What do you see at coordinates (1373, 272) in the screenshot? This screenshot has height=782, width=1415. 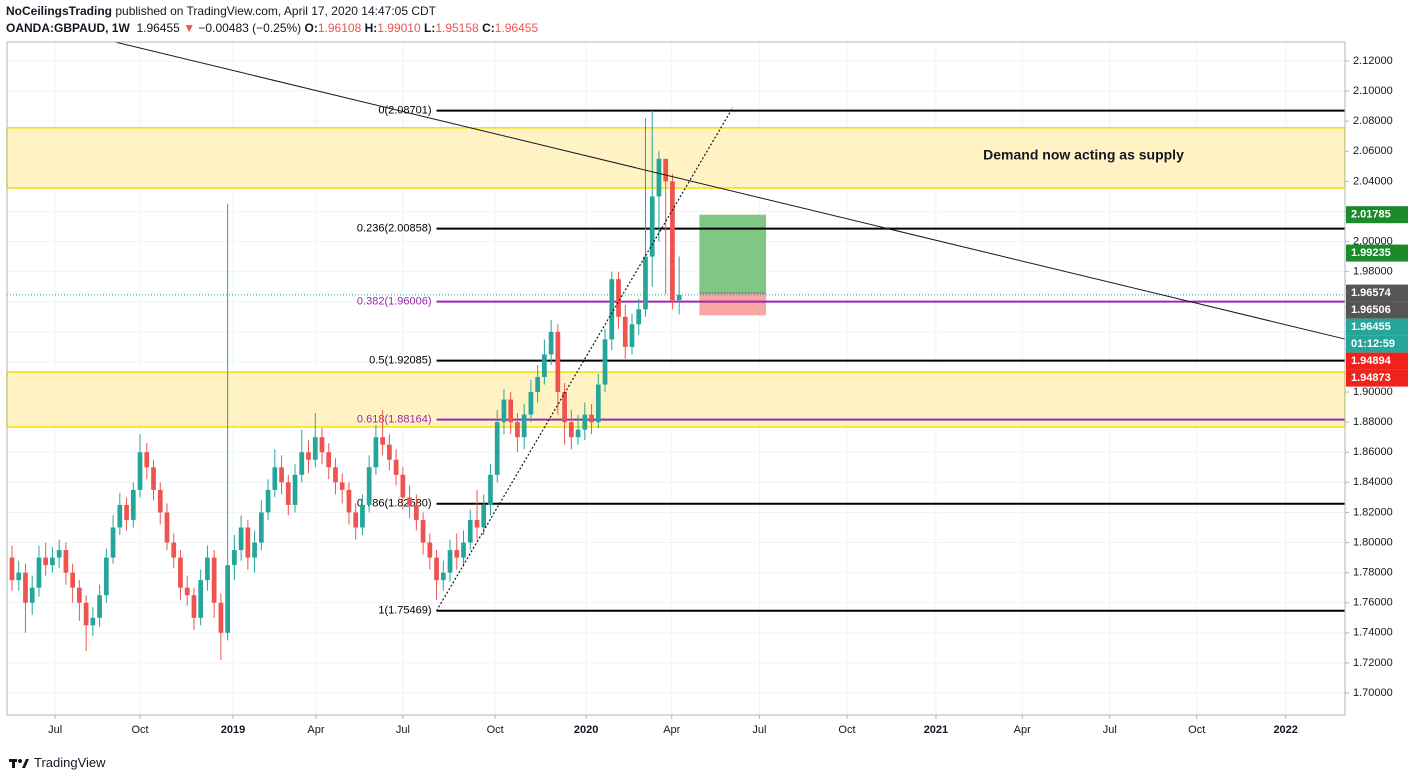 I see `y-tick-label: 1.98000` at bounding box center [1373, 272].